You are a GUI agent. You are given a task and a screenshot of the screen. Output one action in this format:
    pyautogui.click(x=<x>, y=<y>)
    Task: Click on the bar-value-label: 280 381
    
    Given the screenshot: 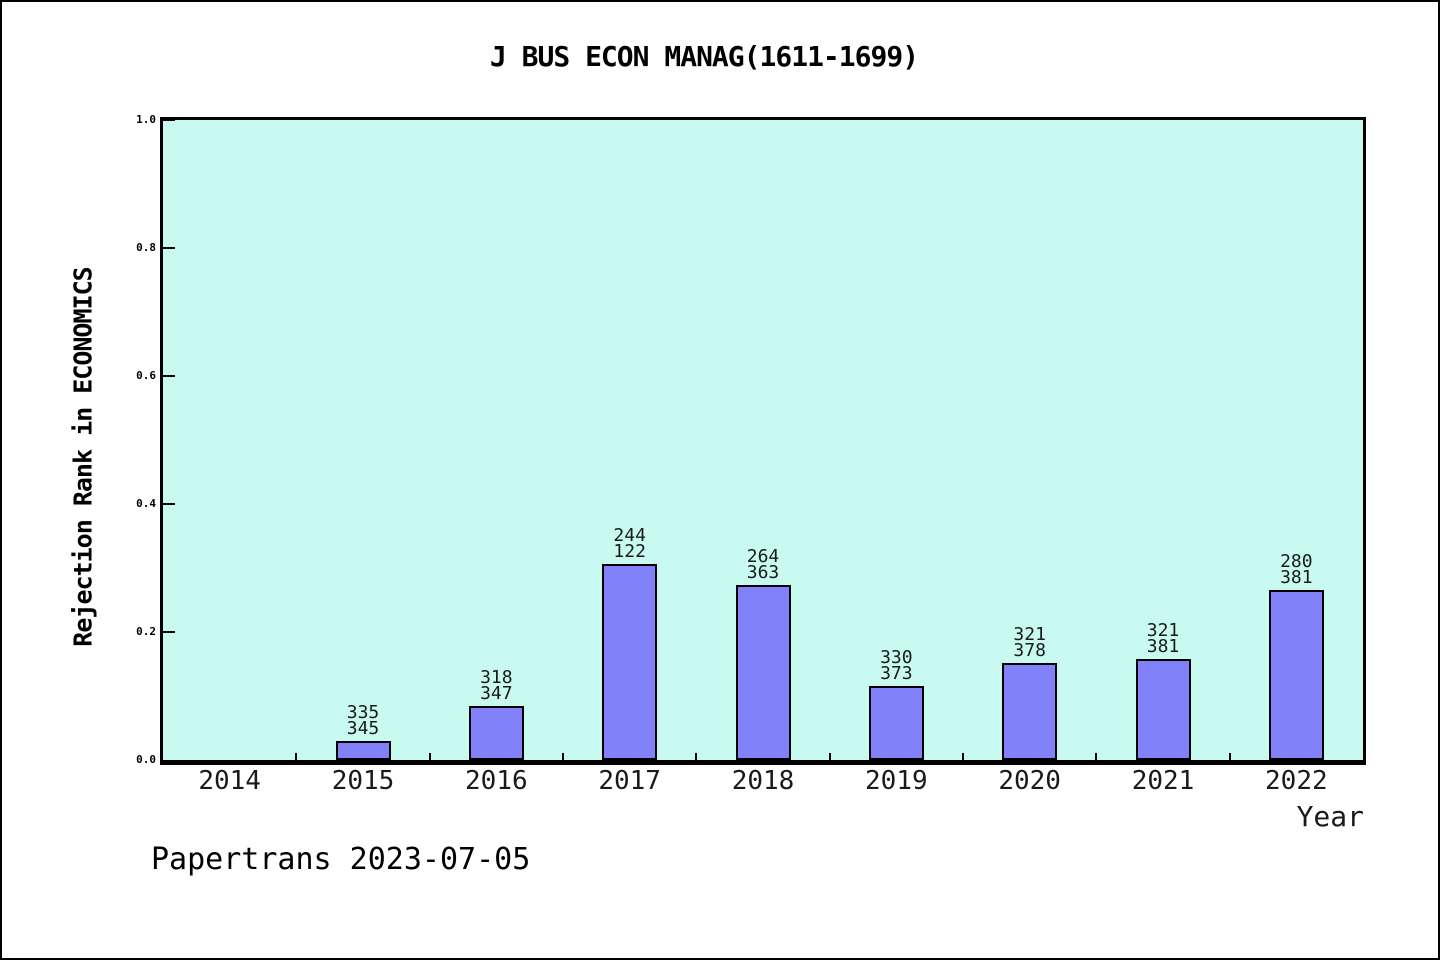 What is the action you would take?
    pyautogui.click(x=1296, y=570)
    